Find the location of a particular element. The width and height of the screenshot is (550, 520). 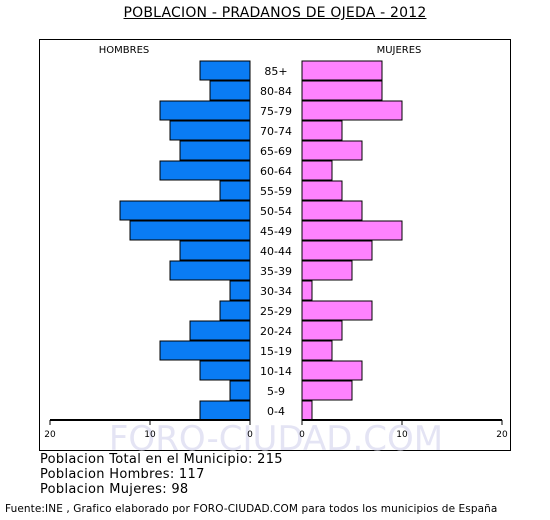

men-population-text: Poblacion Hombres: 117 is located at coordinates (122, 474).